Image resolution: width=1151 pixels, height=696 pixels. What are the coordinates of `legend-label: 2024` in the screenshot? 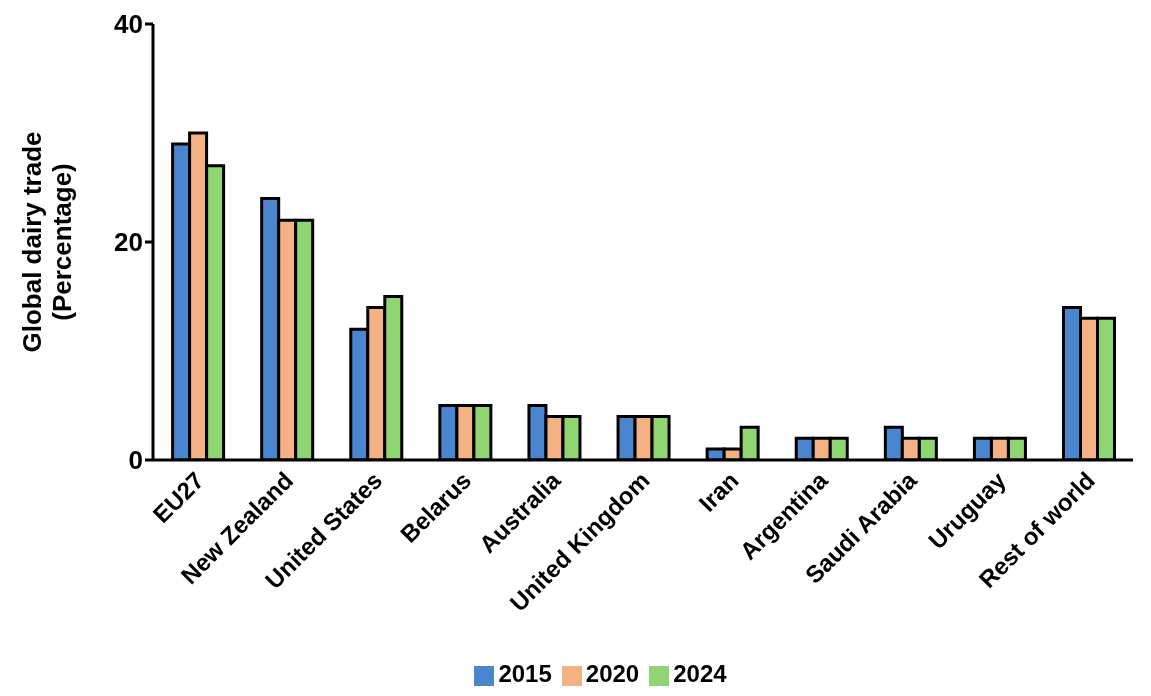 It's located at (700, 673).